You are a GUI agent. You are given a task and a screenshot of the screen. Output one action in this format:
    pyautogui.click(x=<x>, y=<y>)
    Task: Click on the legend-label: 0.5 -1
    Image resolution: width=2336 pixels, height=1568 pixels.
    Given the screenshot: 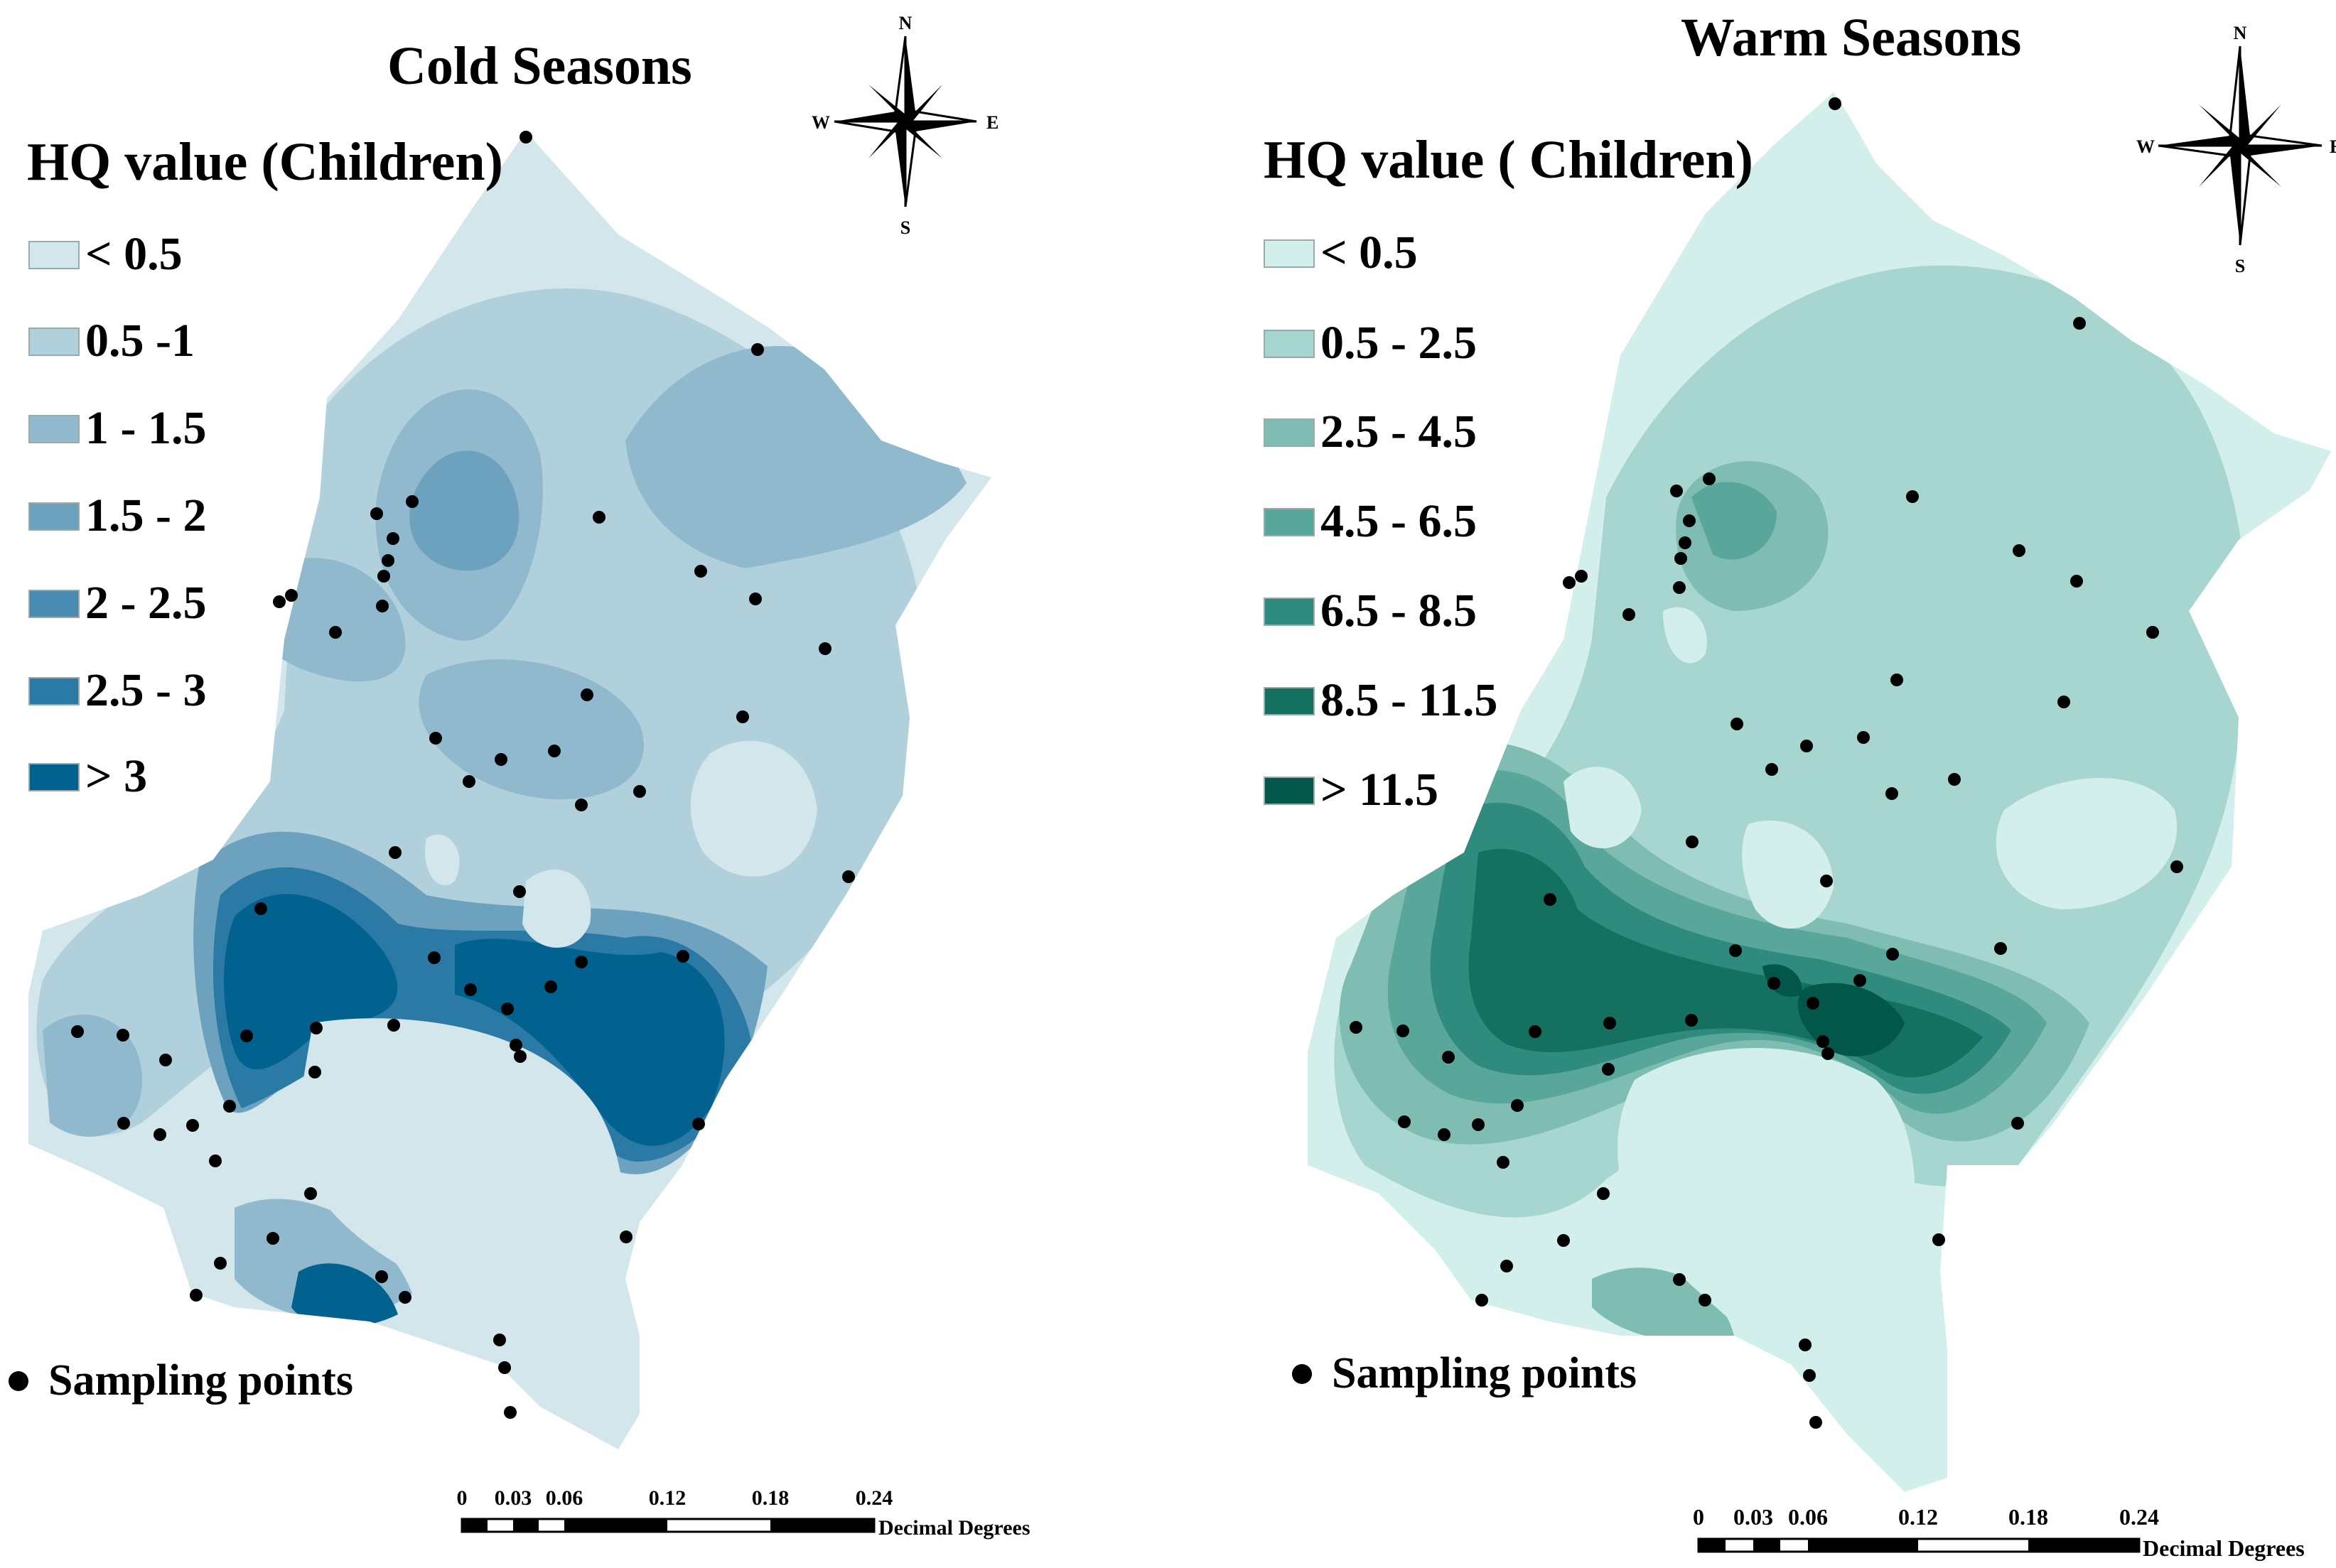 What is the action you would take?
    pyautogui.click(x=140, y=341)
    